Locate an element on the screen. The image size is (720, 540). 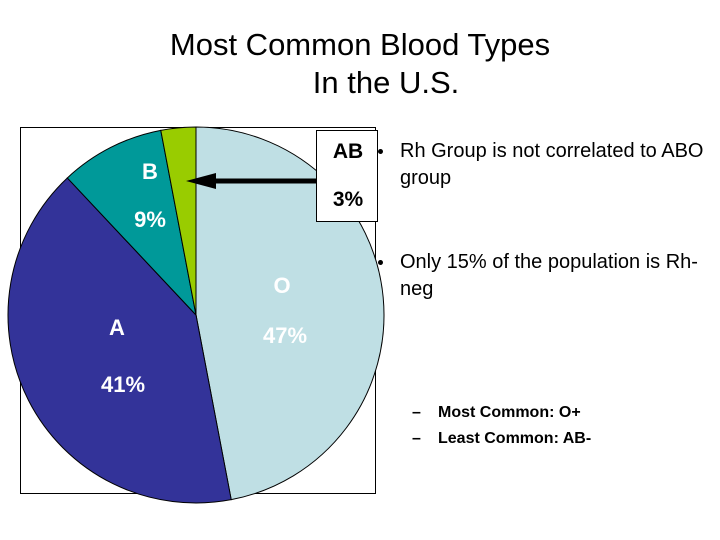
sub-bullet-item-text: Least Common: AB- is located at coordinates (515, 438).